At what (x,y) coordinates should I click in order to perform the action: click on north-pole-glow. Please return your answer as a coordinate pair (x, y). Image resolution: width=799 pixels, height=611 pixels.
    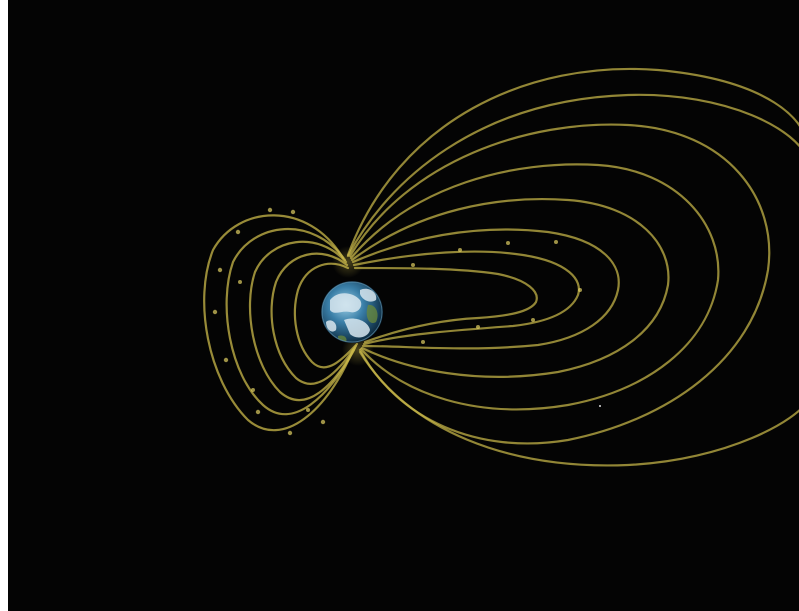
    Looking at the image, I should click on (348, 262).